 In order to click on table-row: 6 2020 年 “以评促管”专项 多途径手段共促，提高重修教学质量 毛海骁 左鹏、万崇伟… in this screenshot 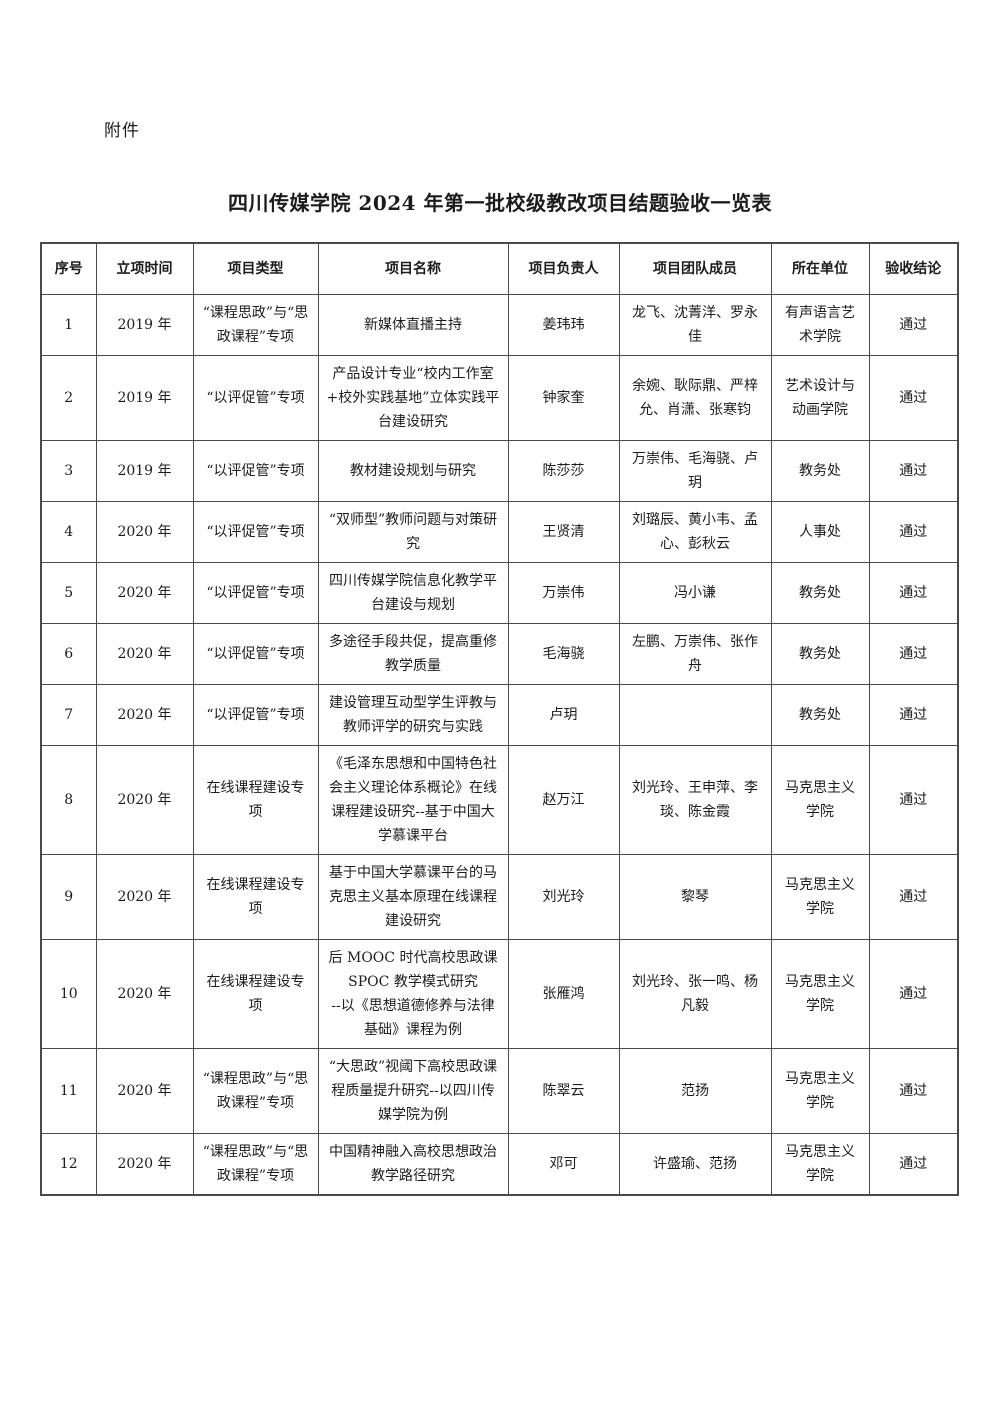, I will do `click(499, 654)`.